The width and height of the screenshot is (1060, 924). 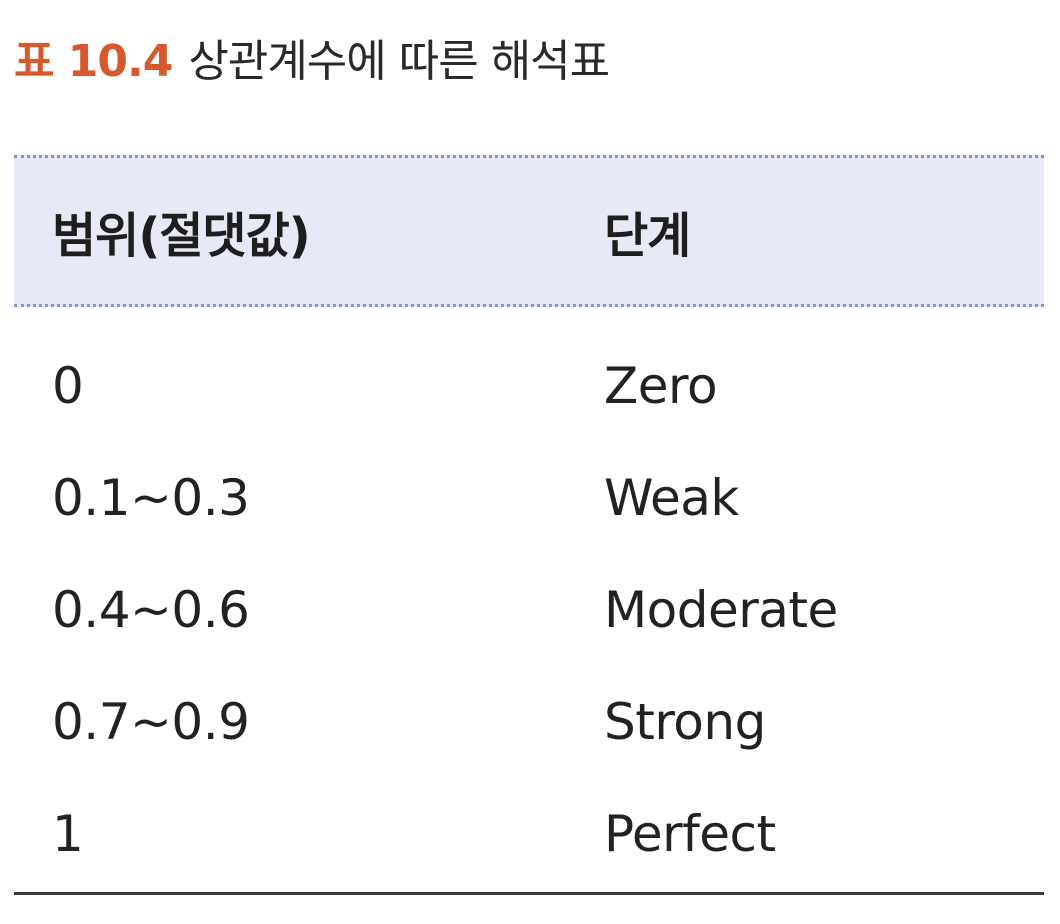 I want to click on cell-stage: Strong, so click(x=685, y=722).